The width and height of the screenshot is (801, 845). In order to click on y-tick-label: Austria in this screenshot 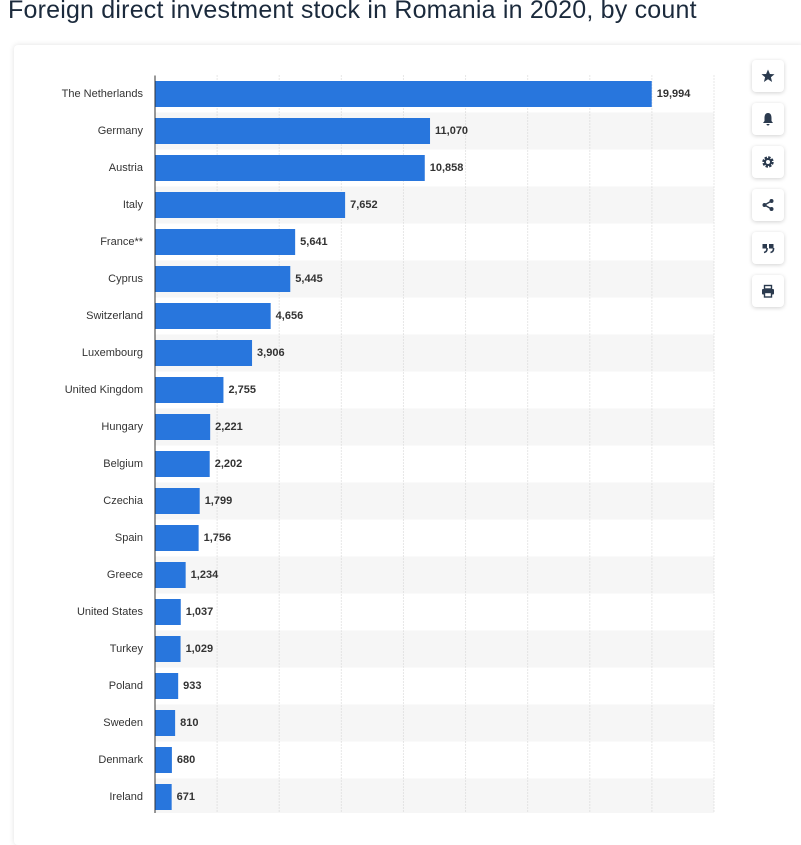, I will do `click(126, 168)`.